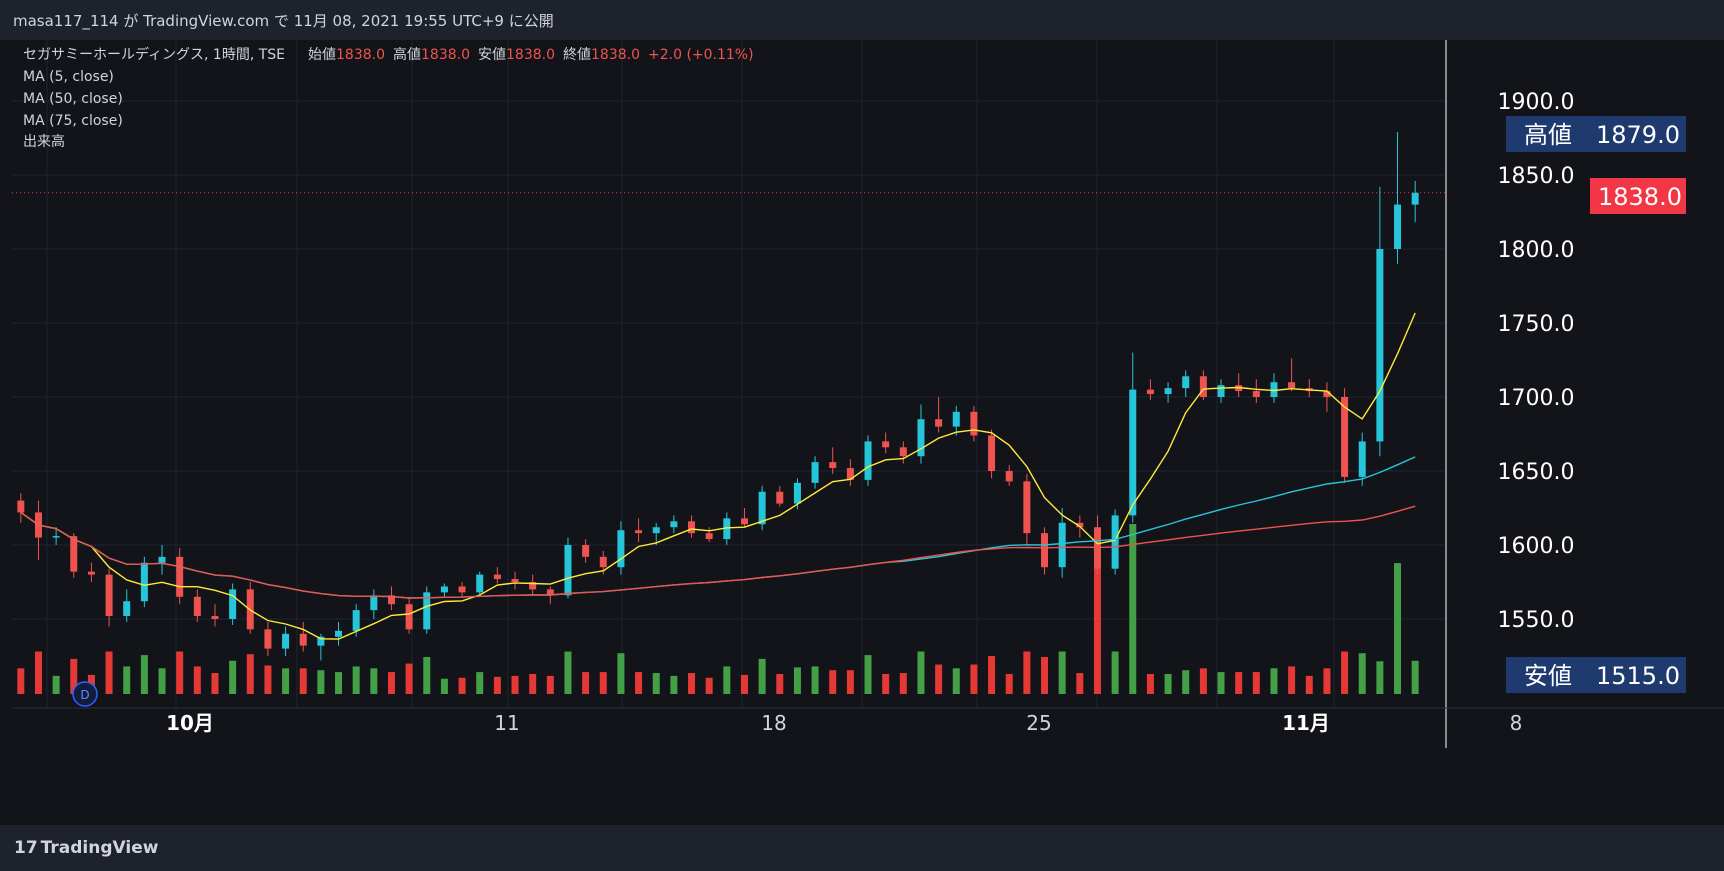  I want to click on ohlc-close-label: 終値, so click(577, 55).